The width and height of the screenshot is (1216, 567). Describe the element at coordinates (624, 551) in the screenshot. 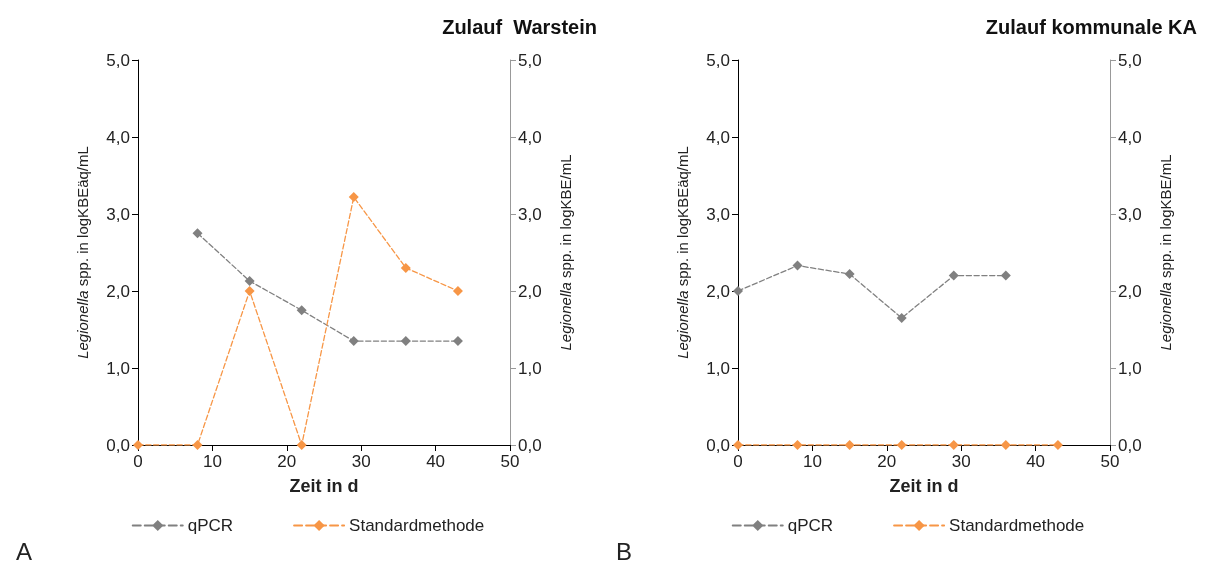

I see `text: B` at that location.